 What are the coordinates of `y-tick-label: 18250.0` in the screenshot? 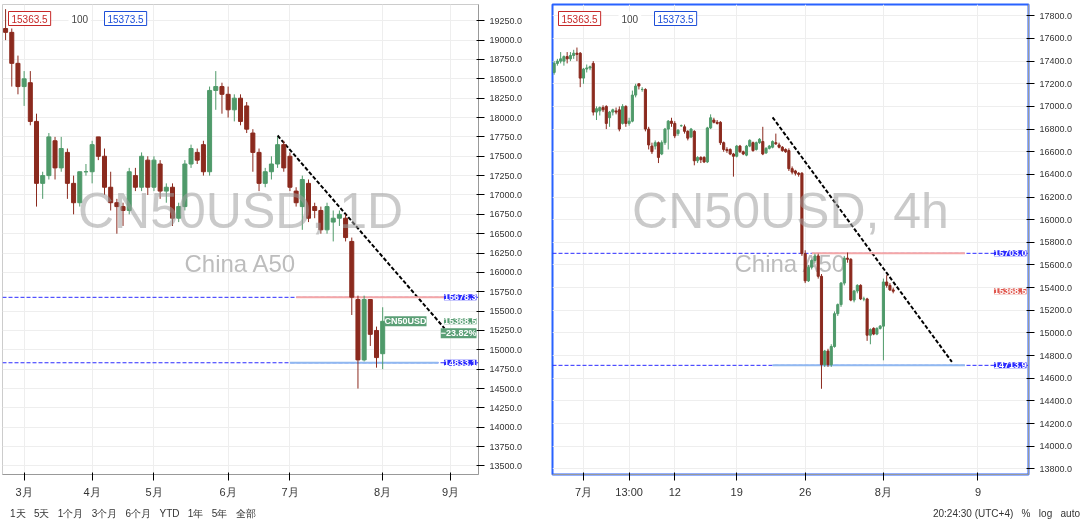 It's located at (506, 98).